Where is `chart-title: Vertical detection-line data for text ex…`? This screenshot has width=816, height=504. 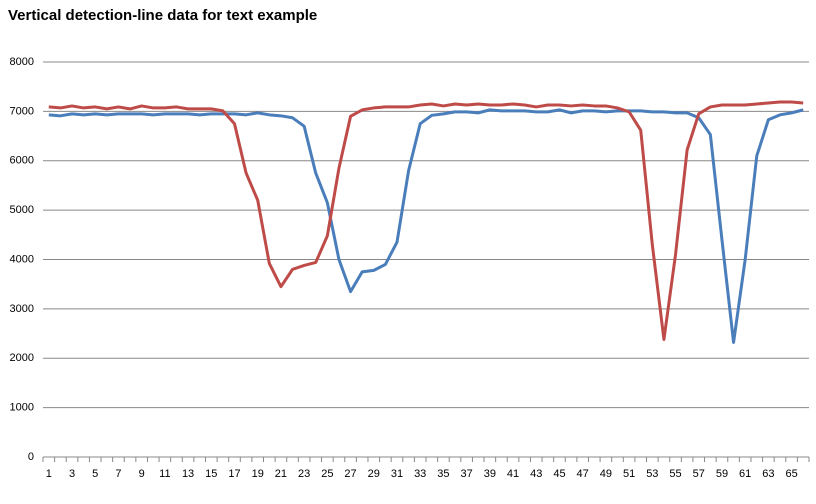
chart-title: Vertical detection-line data for text ex… is located at coordinates (162, 15).